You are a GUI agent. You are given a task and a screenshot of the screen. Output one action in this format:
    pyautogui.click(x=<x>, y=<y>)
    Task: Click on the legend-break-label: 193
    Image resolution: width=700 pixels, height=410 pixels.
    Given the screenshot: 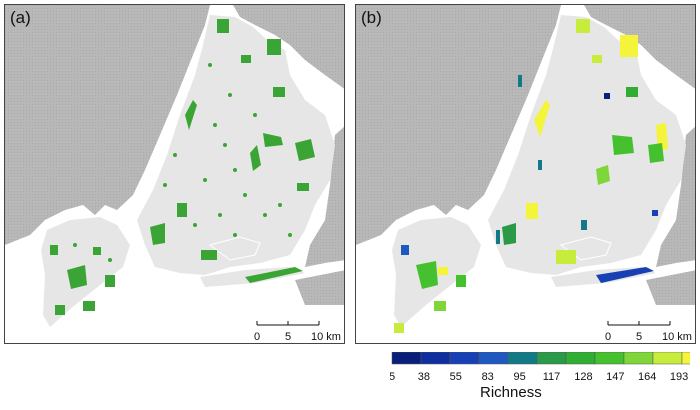 What is the action you would take?
    pyautogui.click(x=679, y=377)
    